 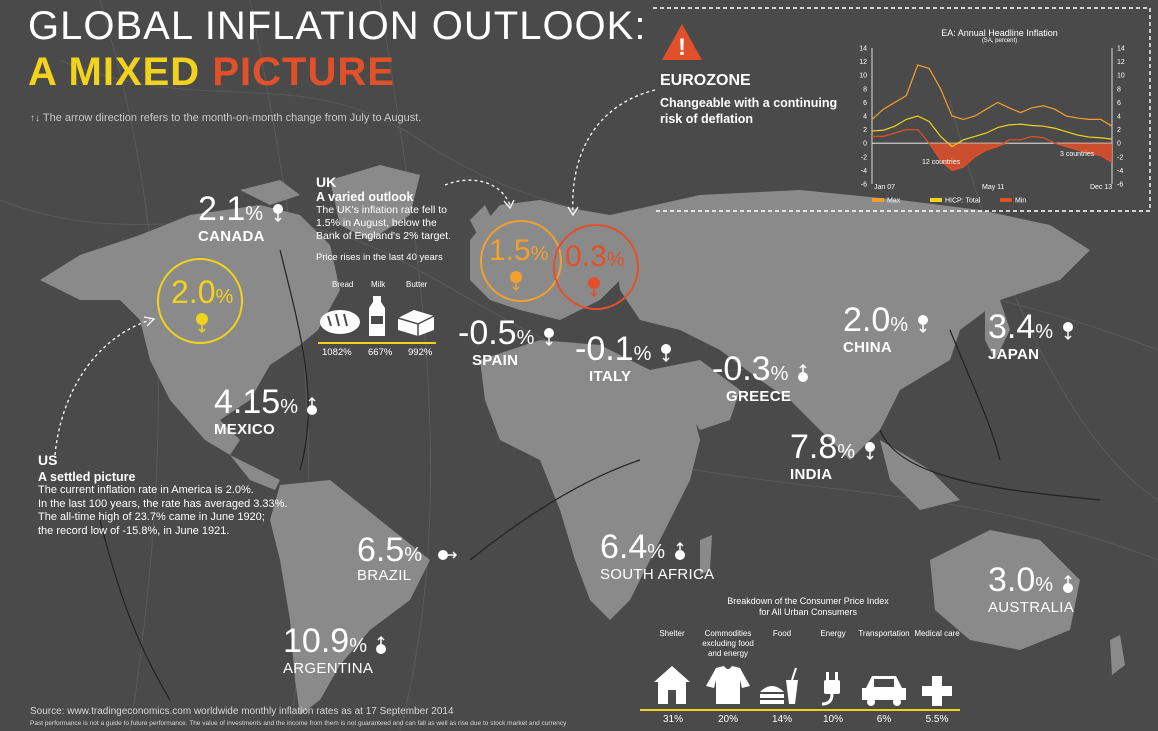 What do you see at coordinates (728, 643) in the screenshot?
I see `cpi-category-label: Commodities excluding food and energy` at bounding box center [728, 643].